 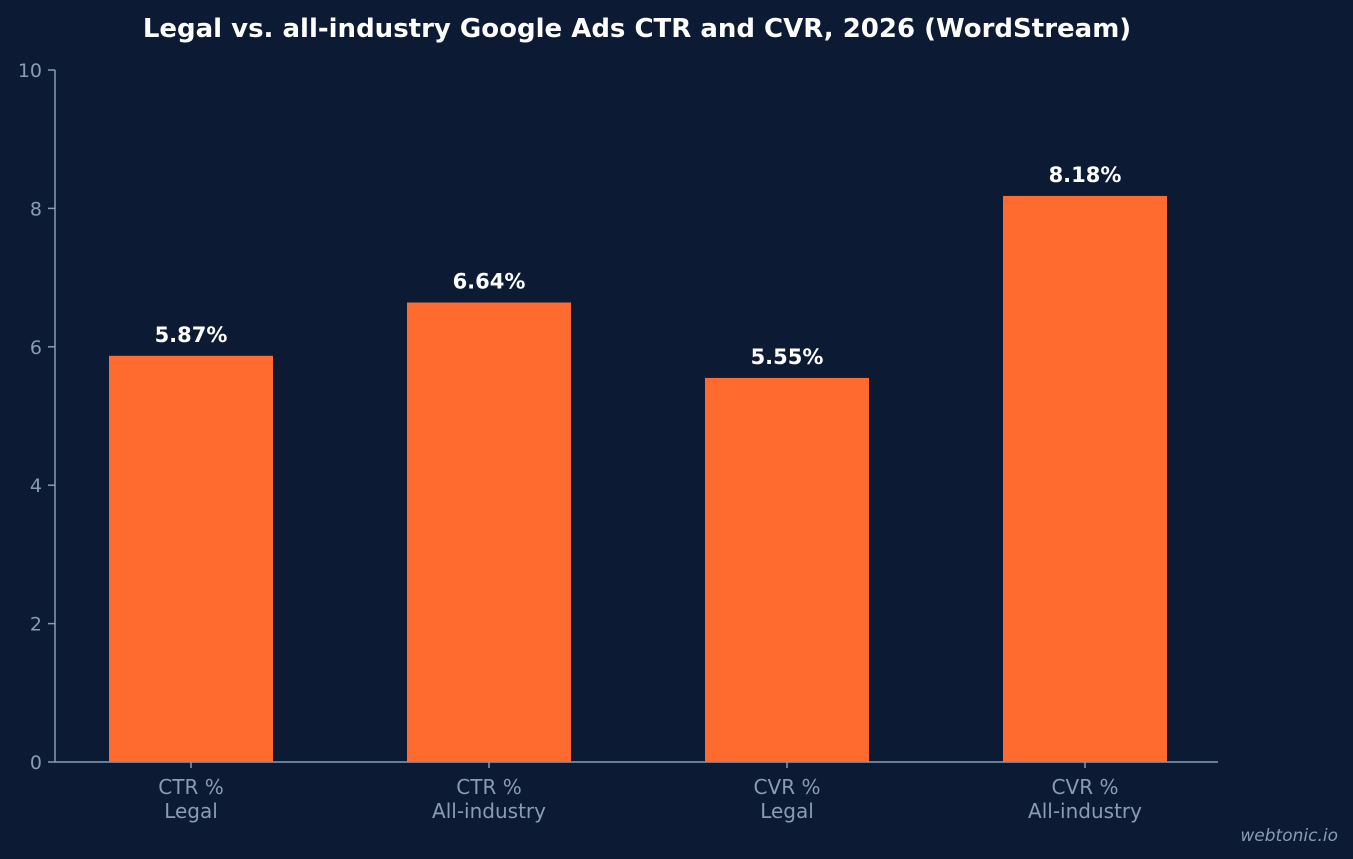 I want to click on bar-value-label: 8.18%, so click(x=1085, y=175).